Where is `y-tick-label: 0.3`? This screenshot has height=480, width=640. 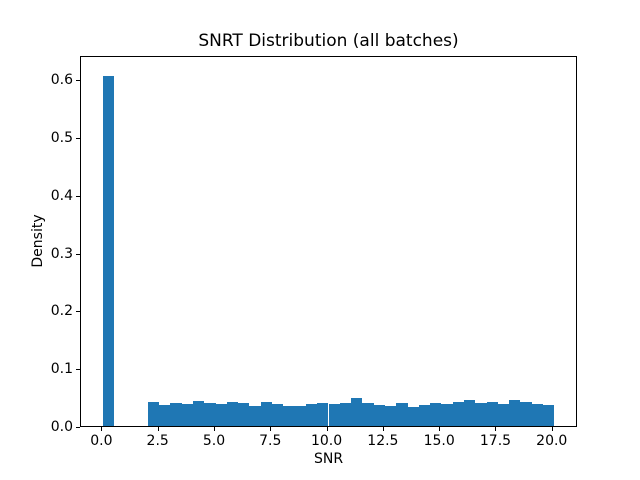
y-tick-label: 0.3 is located at coordinates (61, 253).